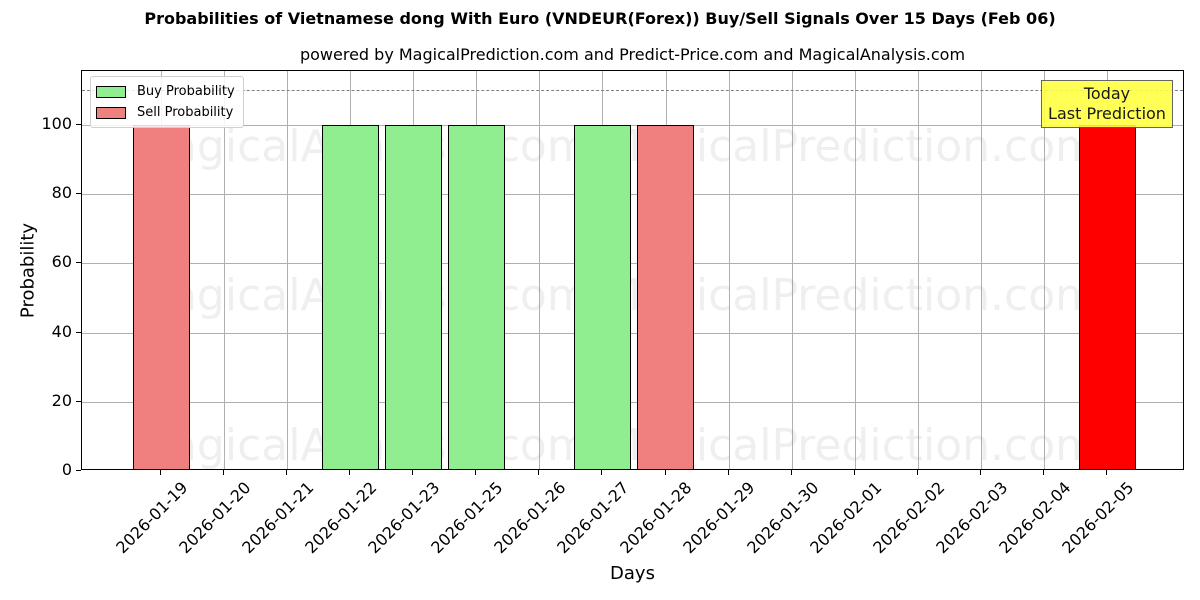 This screenshot has width=1200, height=600. What do you see at coordinates (61, 193) in the screenshot?
I see `y-tick-label: 80` at bounding box center [61, 193].